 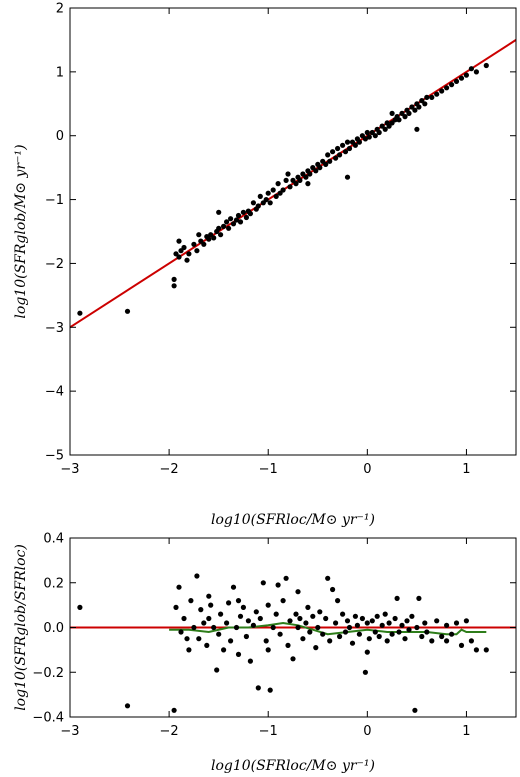 What do you see at coordinates (60, 9) in the screenshot?
I see `top-ytick-label-7: 2` at bounding box center [60, 9].